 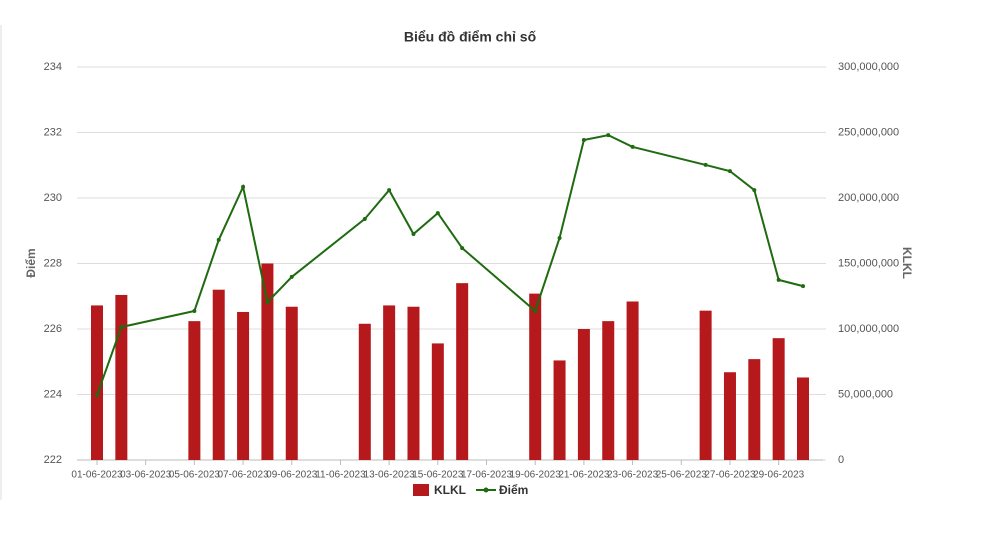 I want to click on y2-tick-label: 100,000,000, so click(x=868, y=329).